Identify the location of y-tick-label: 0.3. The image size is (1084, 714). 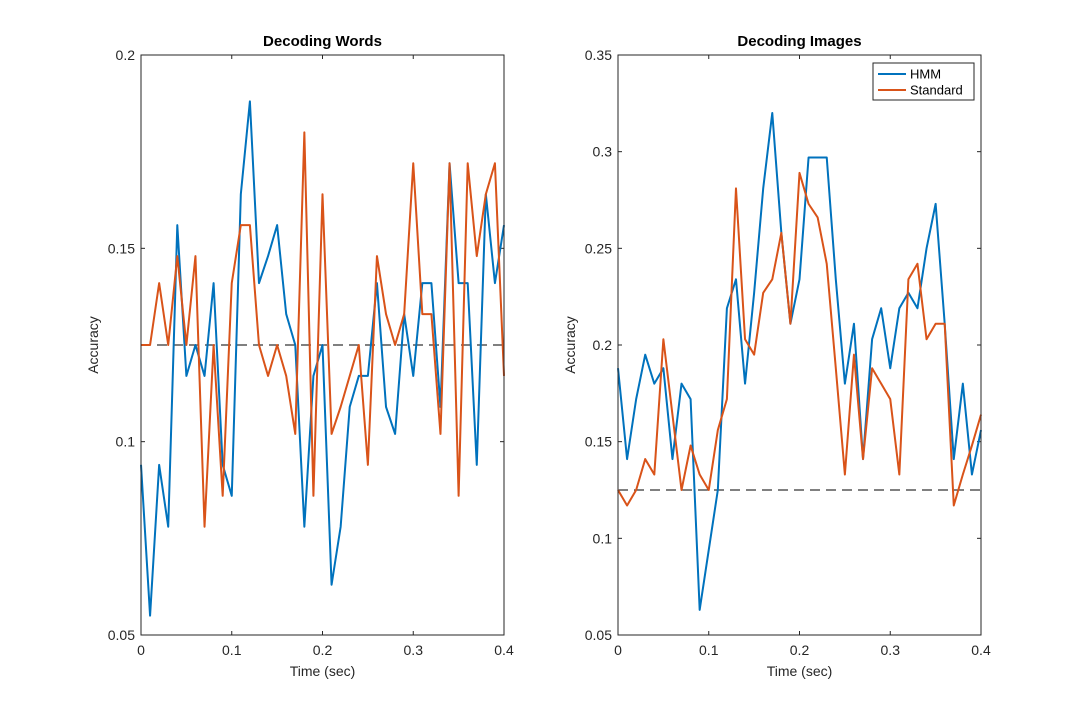
(603, 152).